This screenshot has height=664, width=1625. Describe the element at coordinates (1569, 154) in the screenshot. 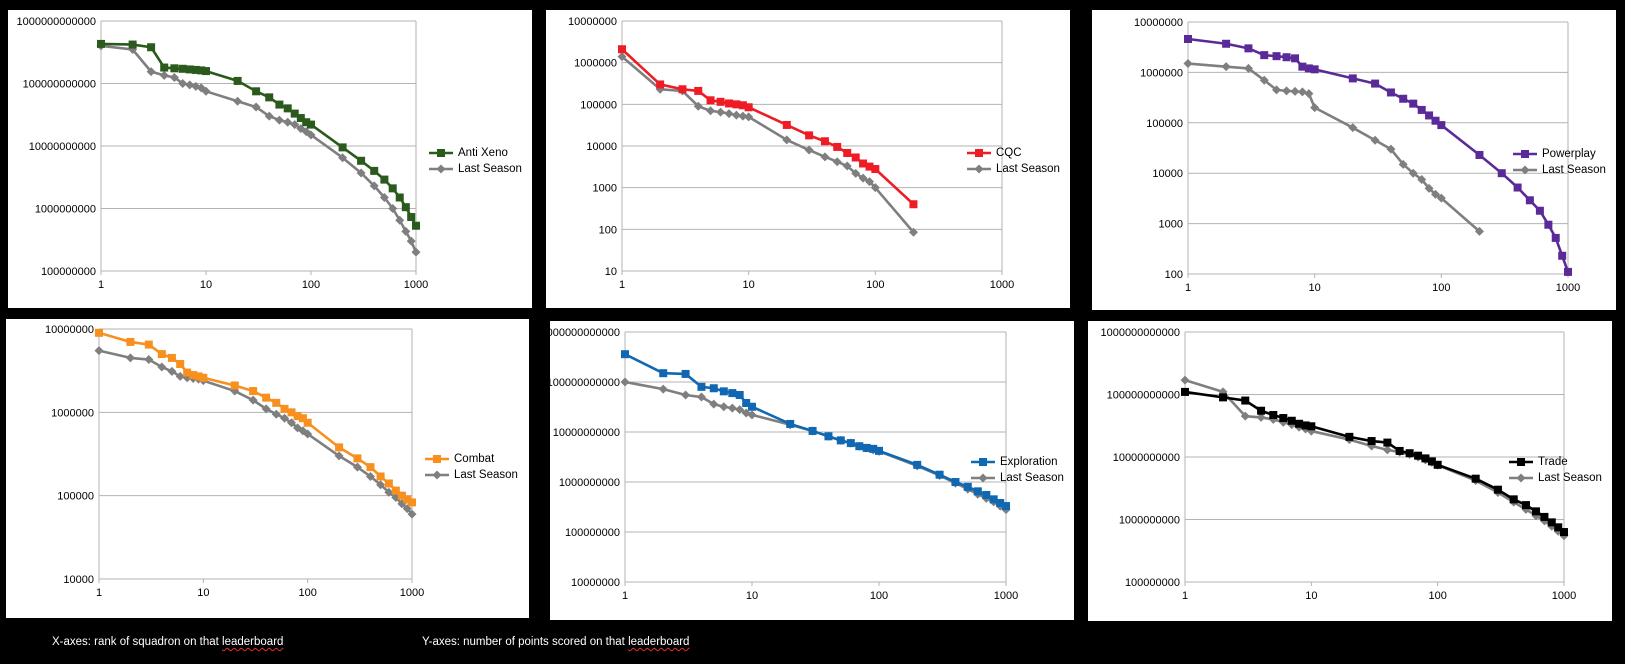

I see `legend-label: Powerplay` at that location.